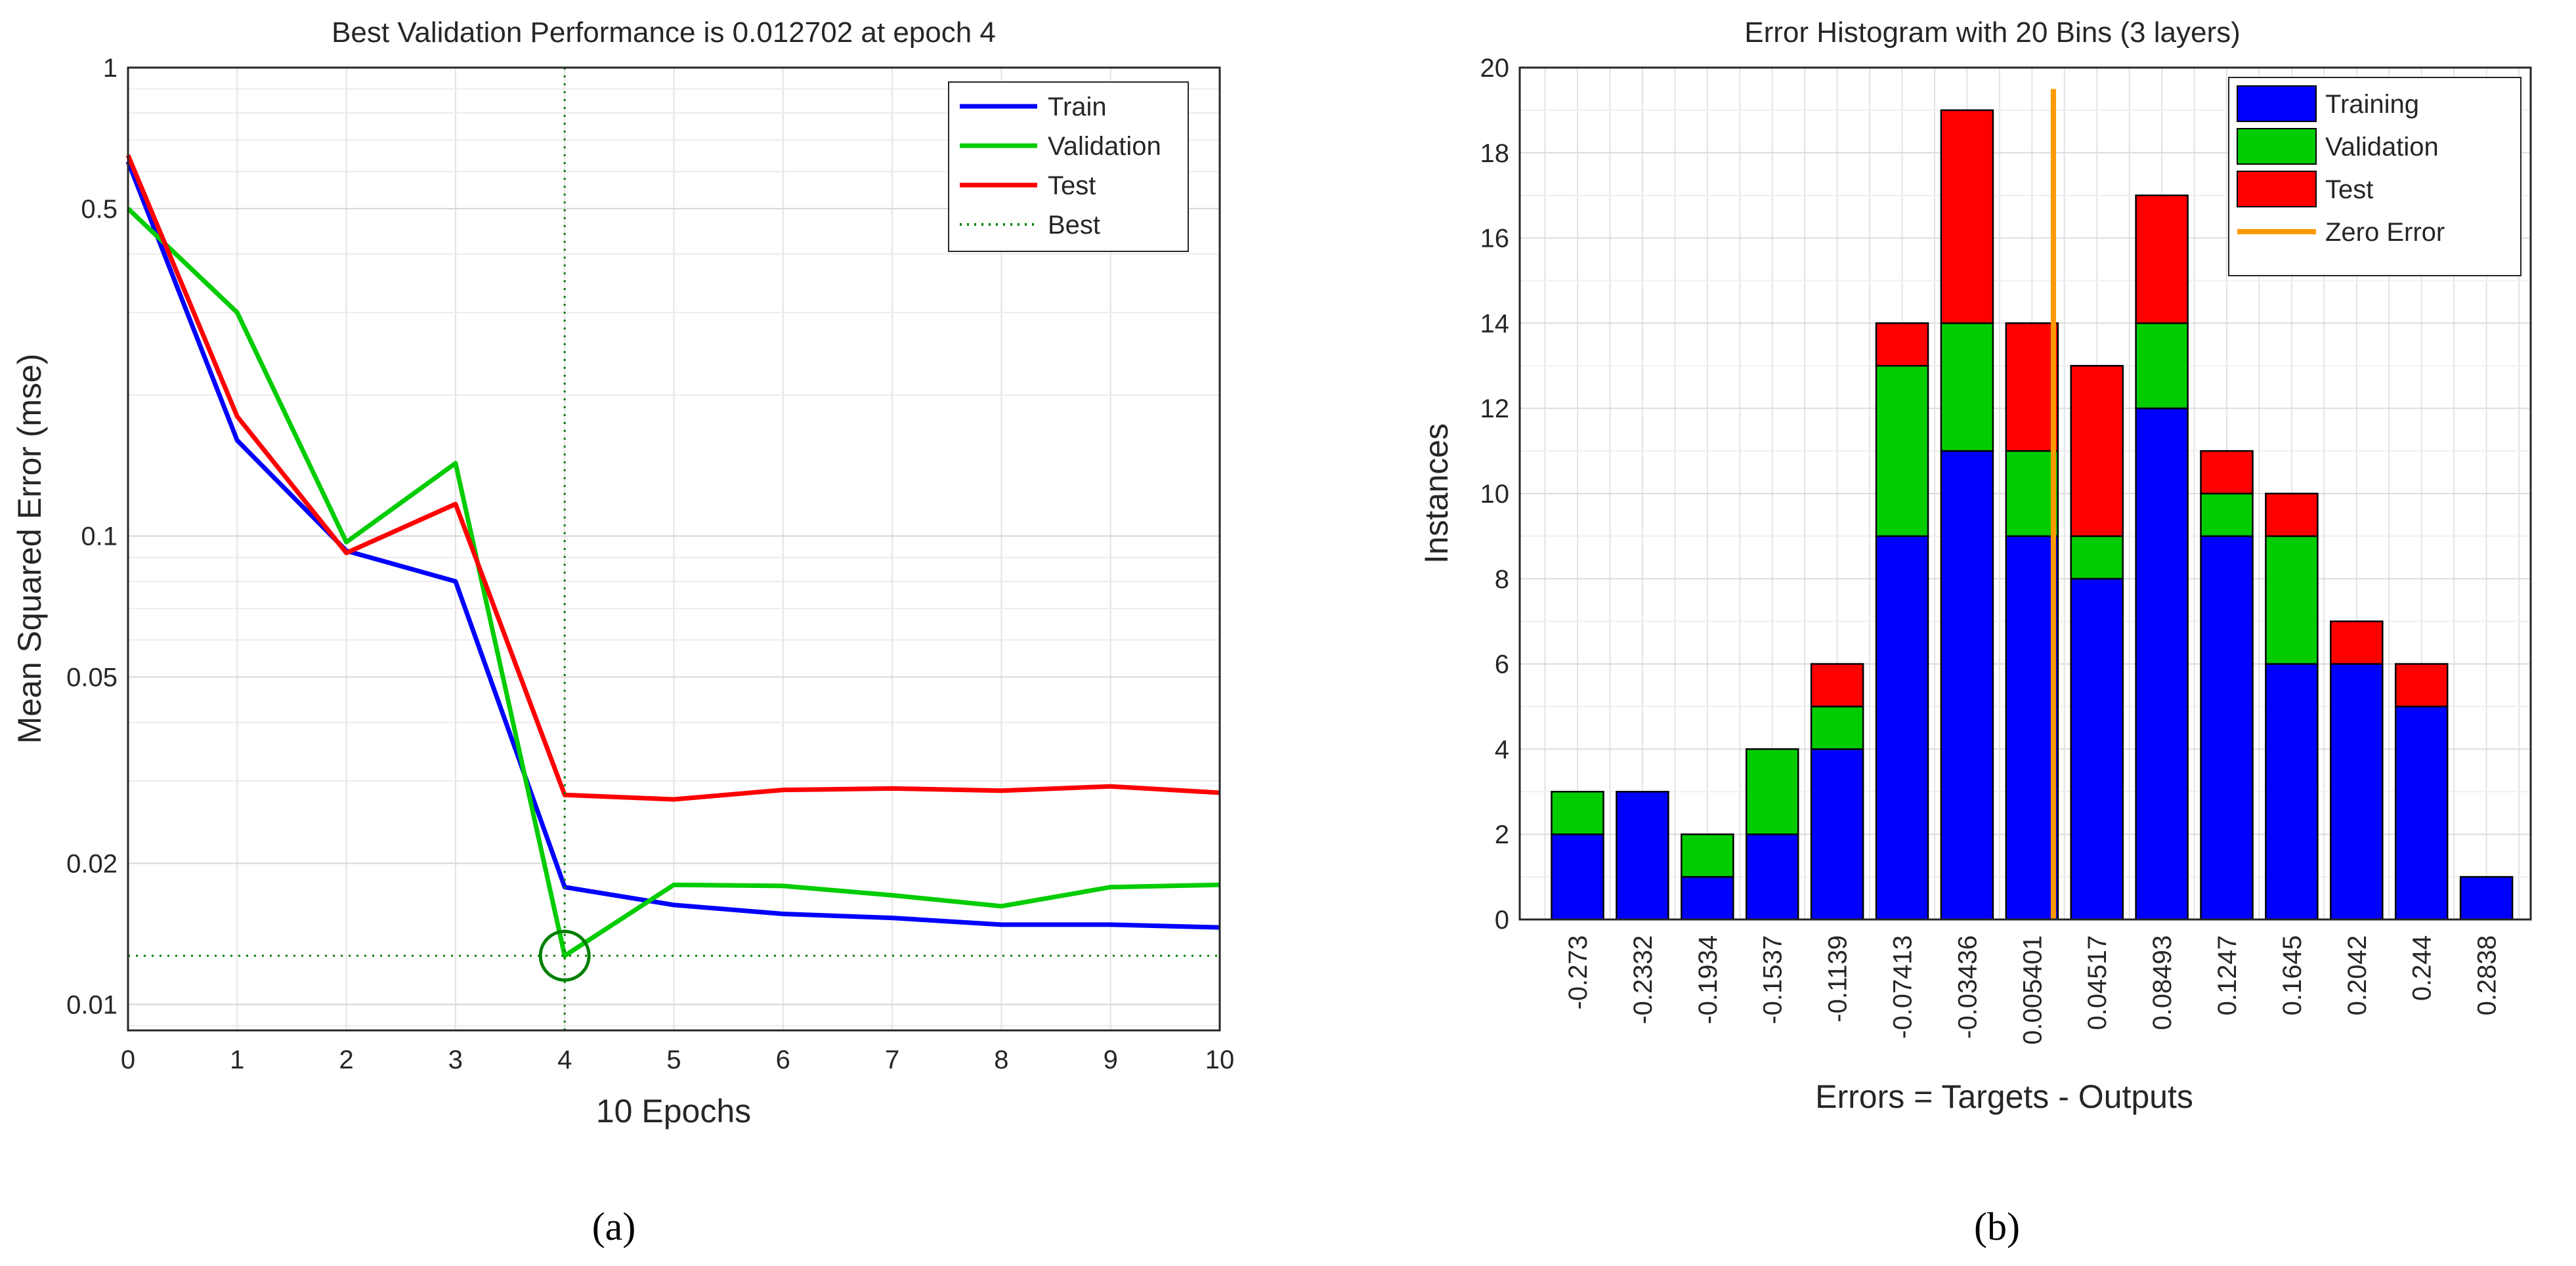 This screenshot has width=2576, height=1266. Describe the element at coordinates (673, 1059) in the screenshot. I see `x-tick-label: 5` at that location.